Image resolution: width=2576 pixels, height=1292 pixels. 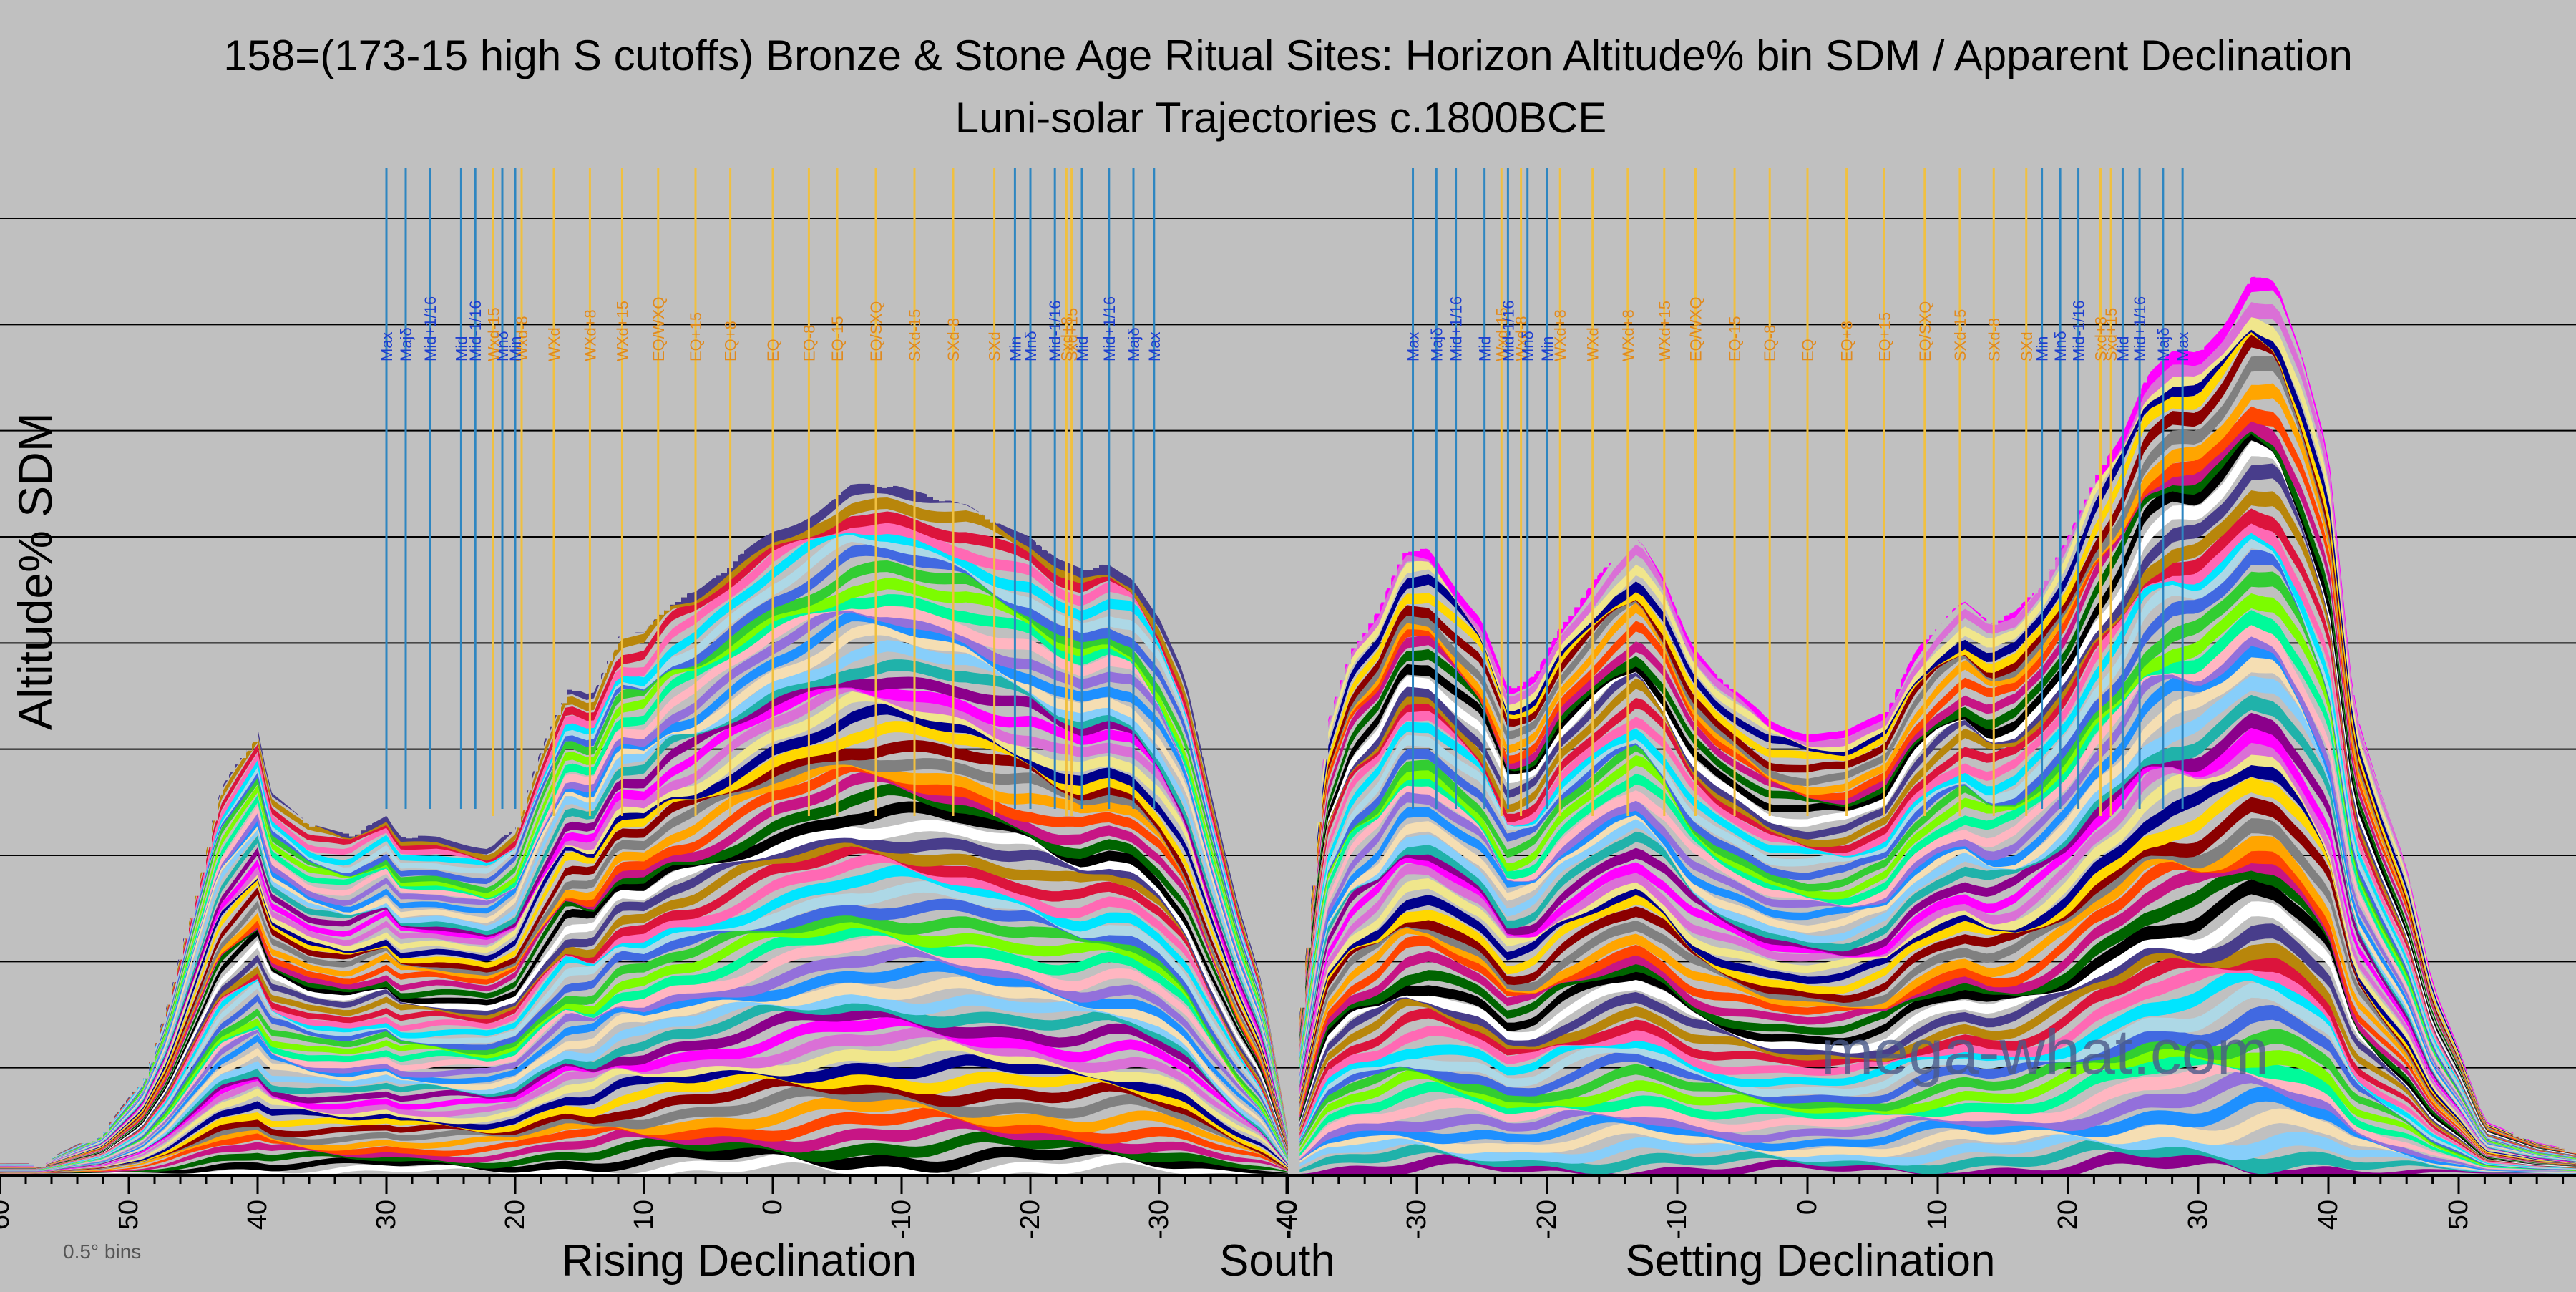 What do you see at coordinates (731, 341) in the screenshot?
I see `rising-marker-label: EQ+8` at bounding box center [731, 341].